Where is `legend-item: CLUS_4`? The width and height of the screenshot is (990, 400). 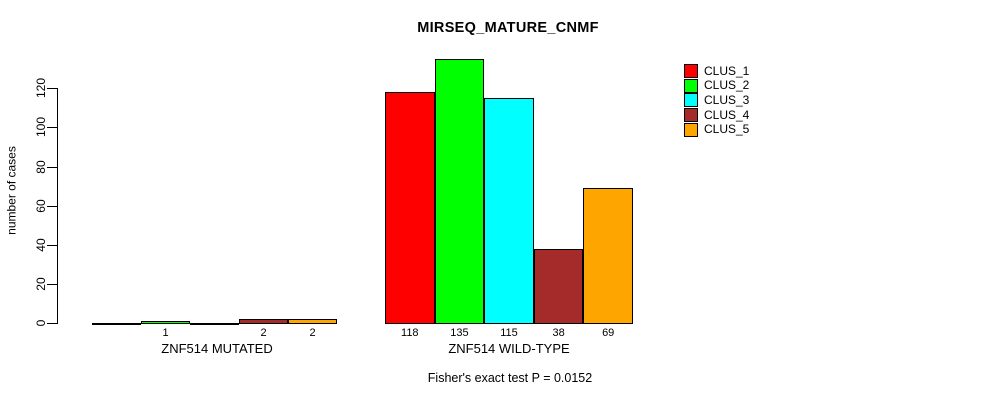
legend-item: CLUS_4 is located at coordinates (716, 115).